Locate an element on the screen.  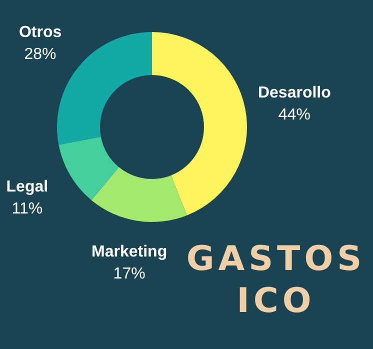
data-label: 44% is located at coordinates (294, 115).